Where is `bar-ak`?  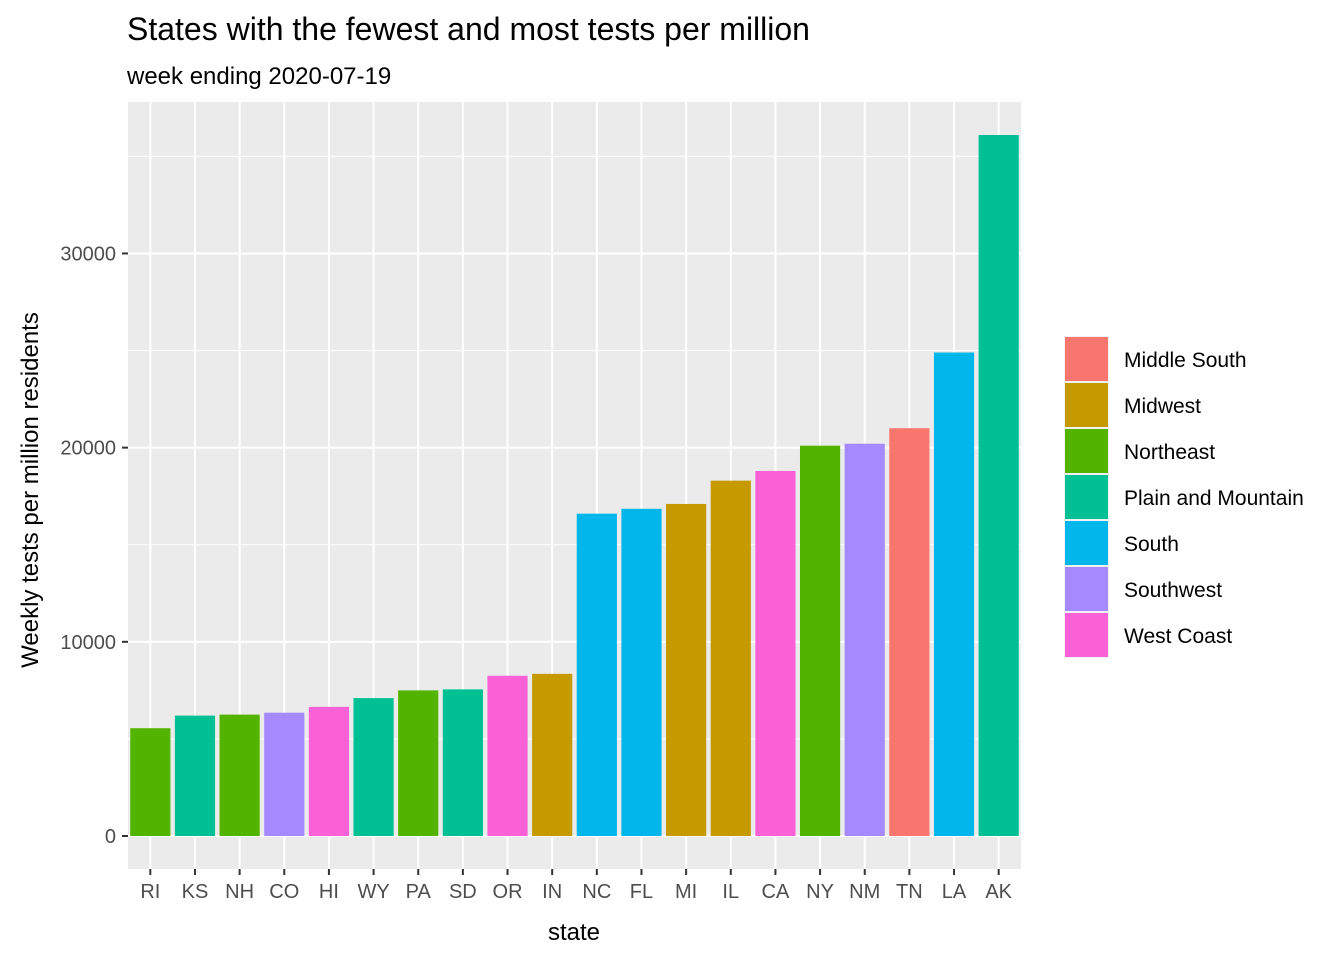 bar-ak is located at coordinates (998, 485).